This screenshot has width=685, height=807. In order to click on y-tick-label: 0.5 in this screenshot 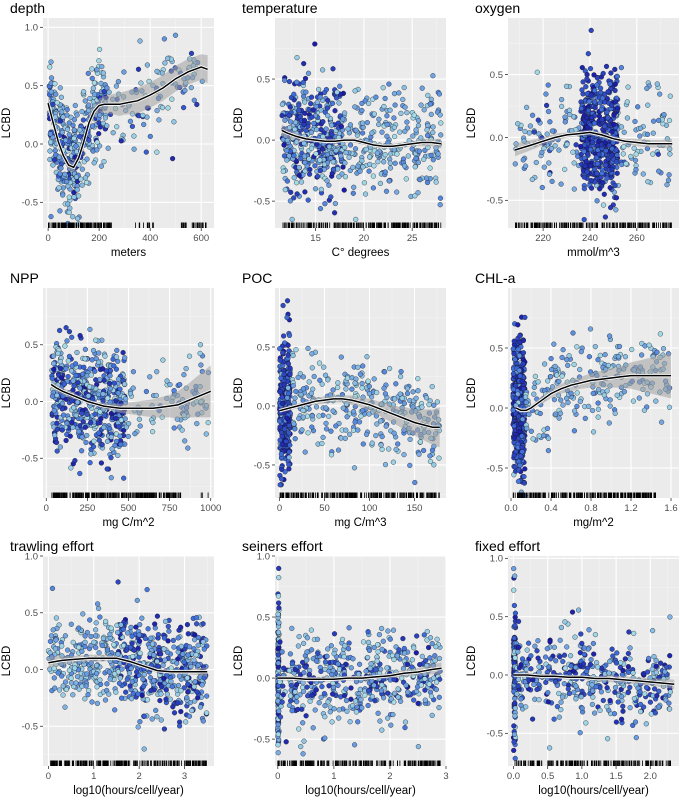, I will do `click(263, 347)`.